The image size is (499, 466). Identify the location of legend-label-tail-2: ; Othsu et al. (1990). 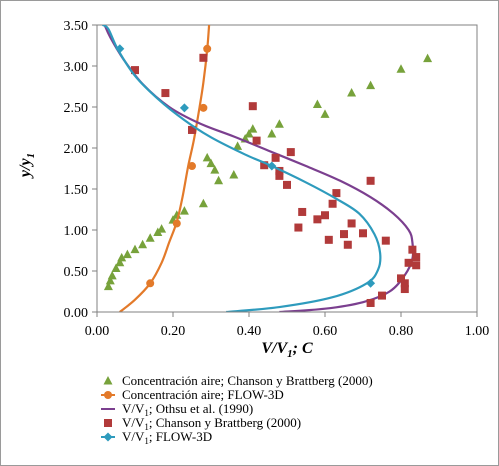
(201, 408).